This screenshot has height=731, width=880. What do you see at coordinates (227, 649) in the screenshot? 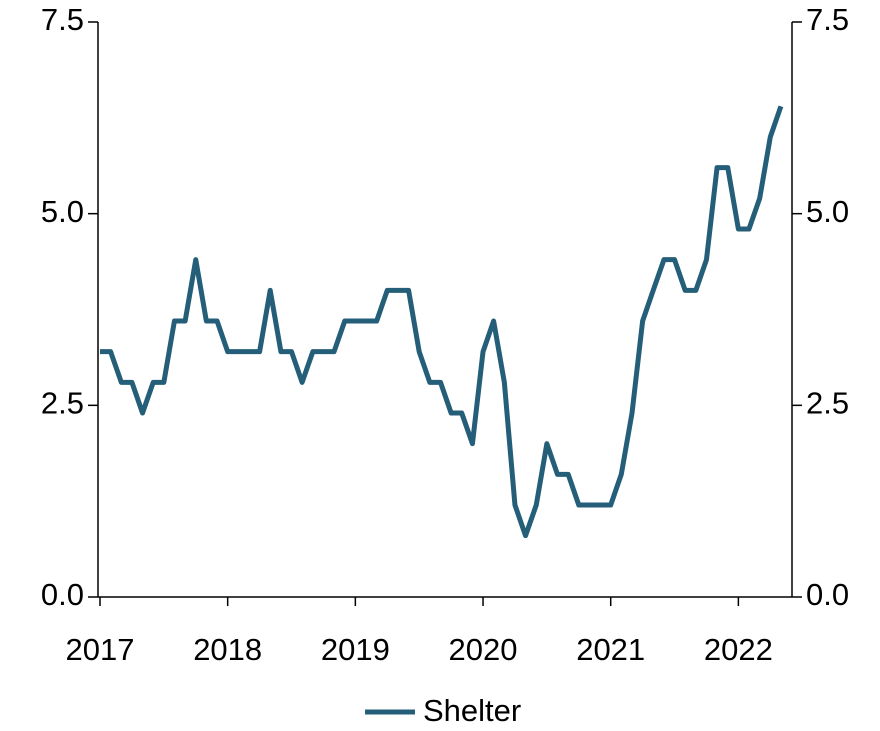
I see `x-tick-label: 2018` at bounding box center [227, 649].